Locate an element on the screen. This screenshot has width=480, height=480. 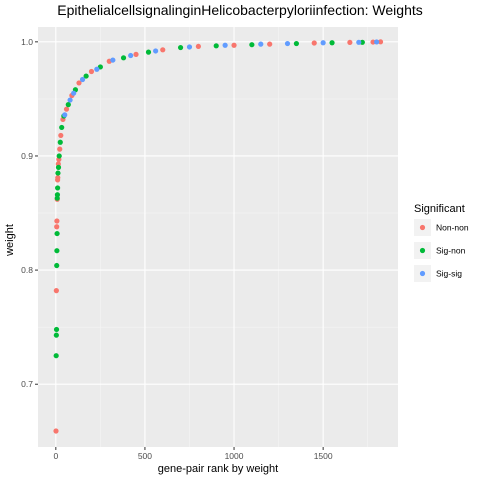
legend-label-sig-non: Sig-non is located at coordinates (451, 251).